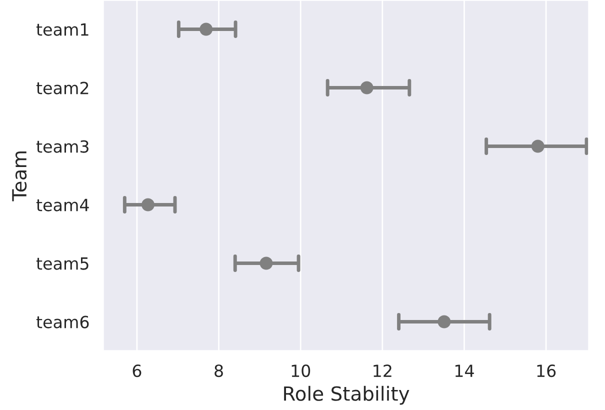 The image size is (605, 410). Describe the element at coordinates (62, 146) in the screenshot. I see `y-tick-label: team3` at that location.